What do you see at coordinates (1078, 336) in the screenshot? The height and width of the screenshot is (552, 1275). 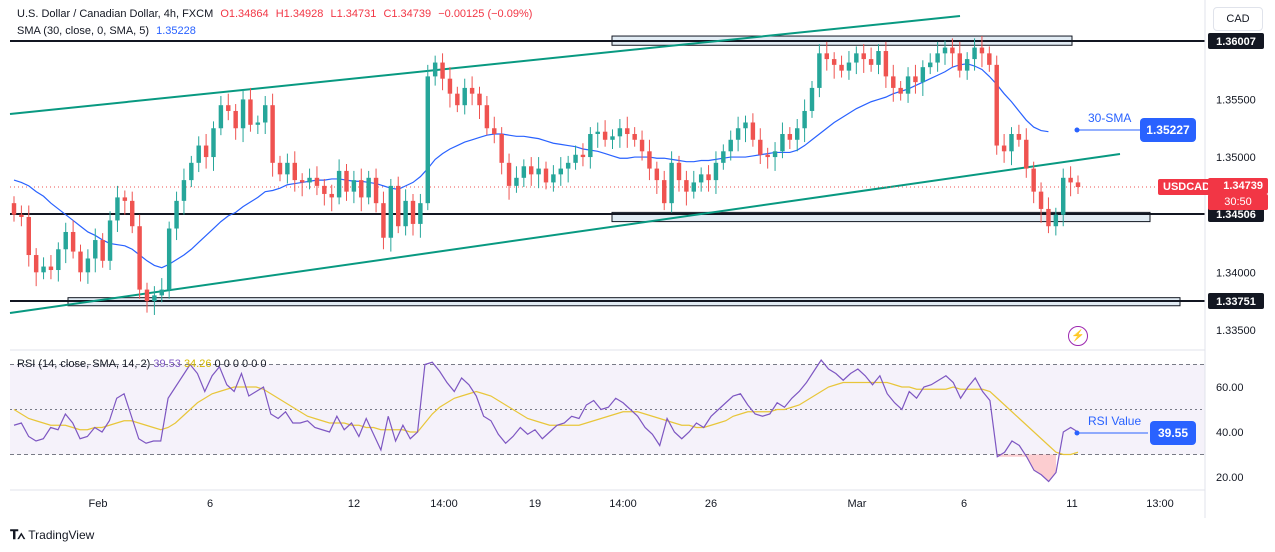 I see `flash-icon: ⚡` at bounding box center [1078, 336].